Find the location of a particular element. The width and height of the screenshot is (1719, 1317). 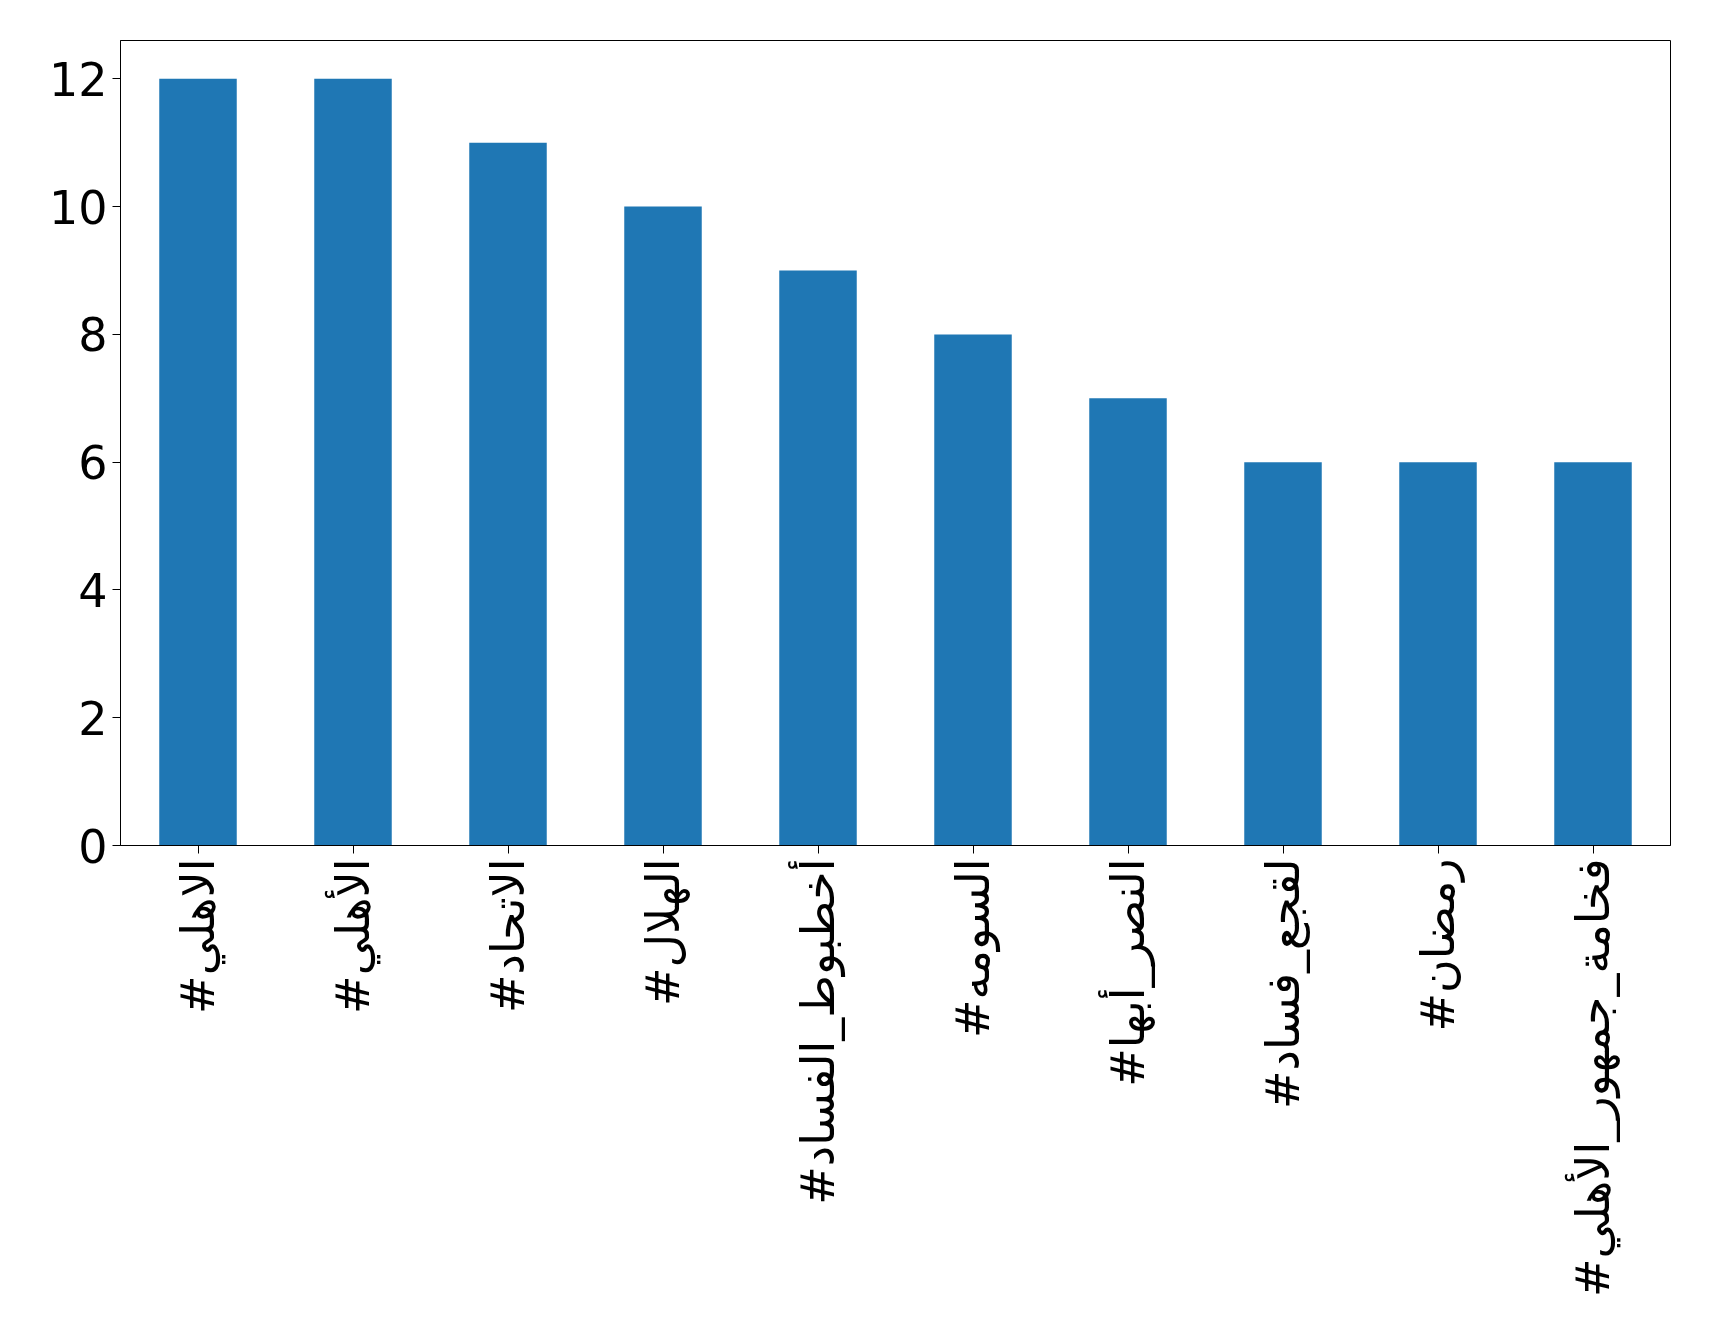

x-tick-label: #الاتحاد is located at coordinates (508, 936).